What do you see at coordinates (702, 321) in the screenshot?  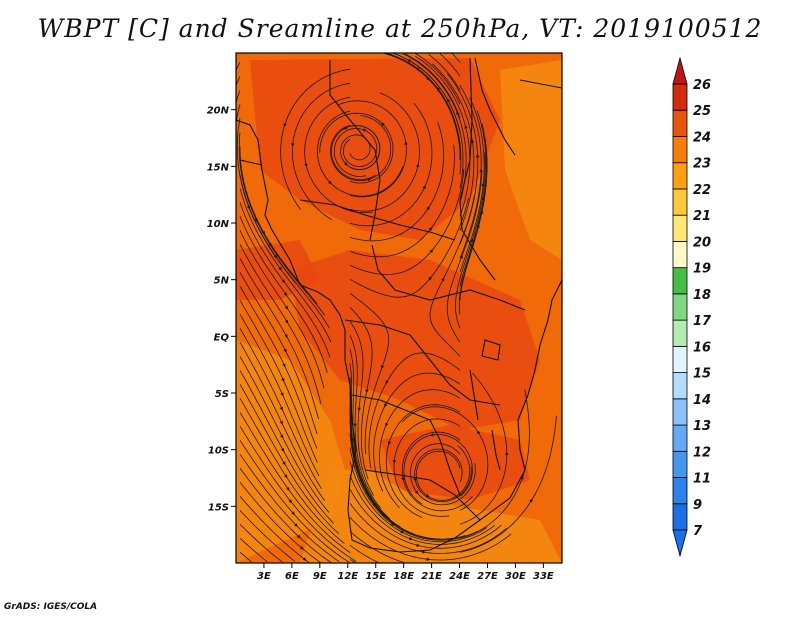 I see `colorbar-label: 17` at bounding box center [702, 321].